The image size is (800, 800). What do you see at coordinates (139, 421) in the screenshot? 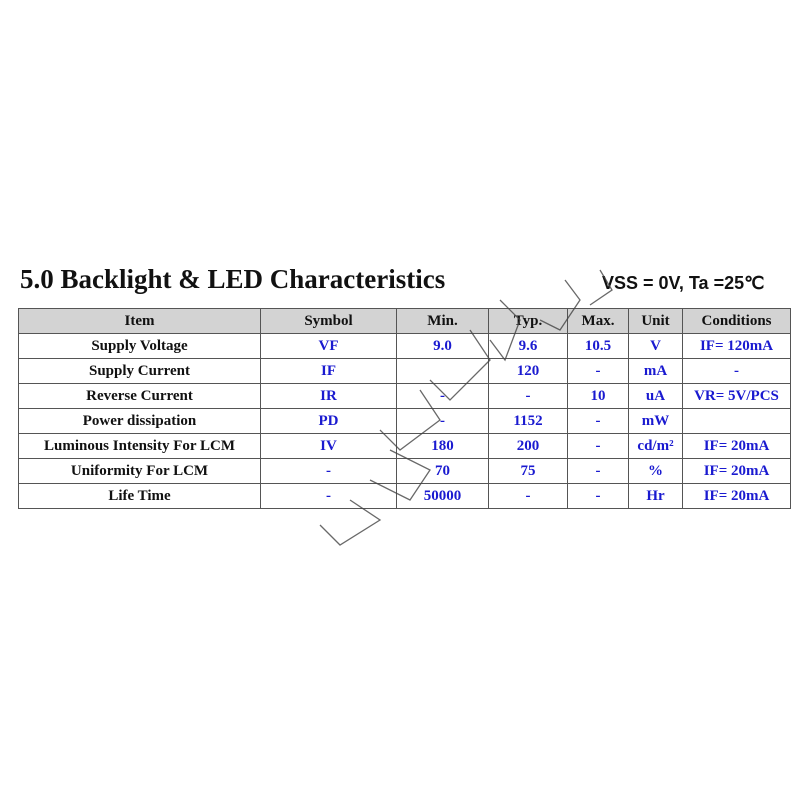
I see `table-cell: Power dissipation` at bounding box center [139, 421].